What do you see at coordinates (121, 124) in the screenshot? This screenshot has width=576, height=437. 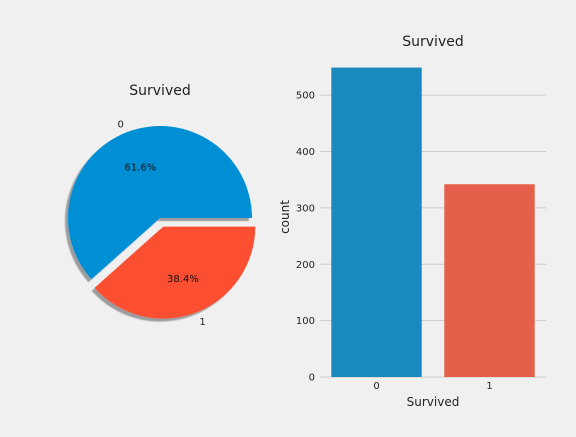 I see `pie-label-0: 0` at bounding box center [121, 124].